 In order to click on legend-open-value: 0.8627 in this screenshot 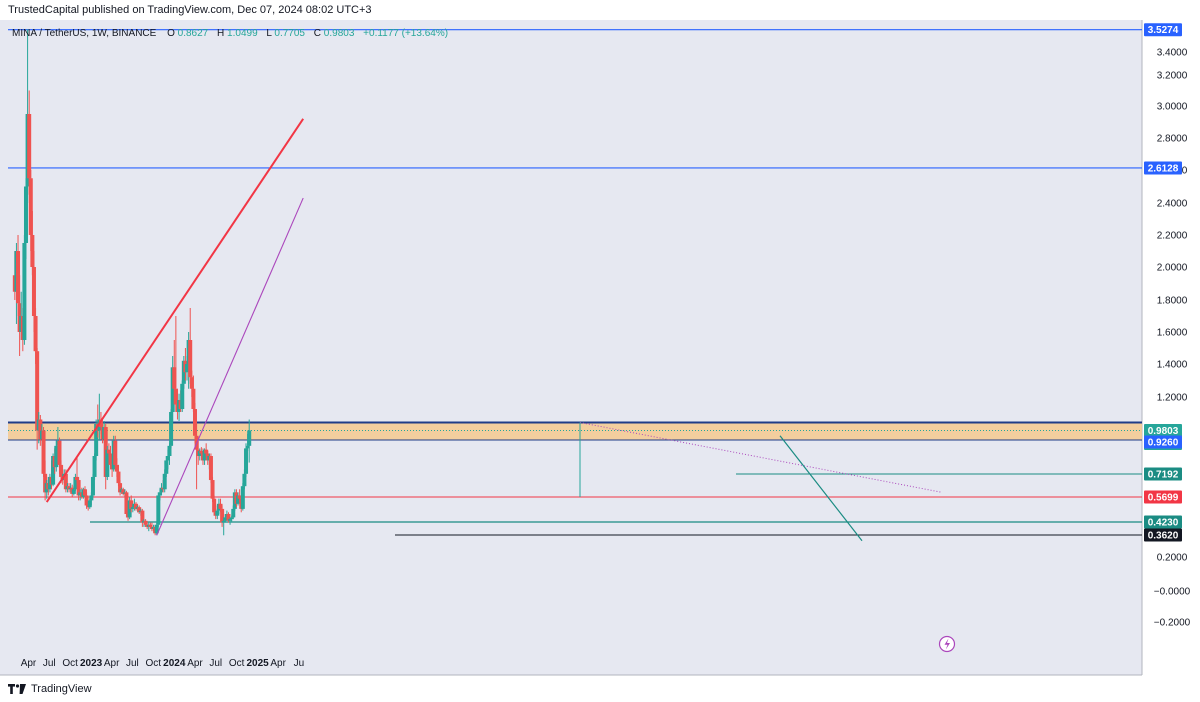, I will do `click(193, 33)`.